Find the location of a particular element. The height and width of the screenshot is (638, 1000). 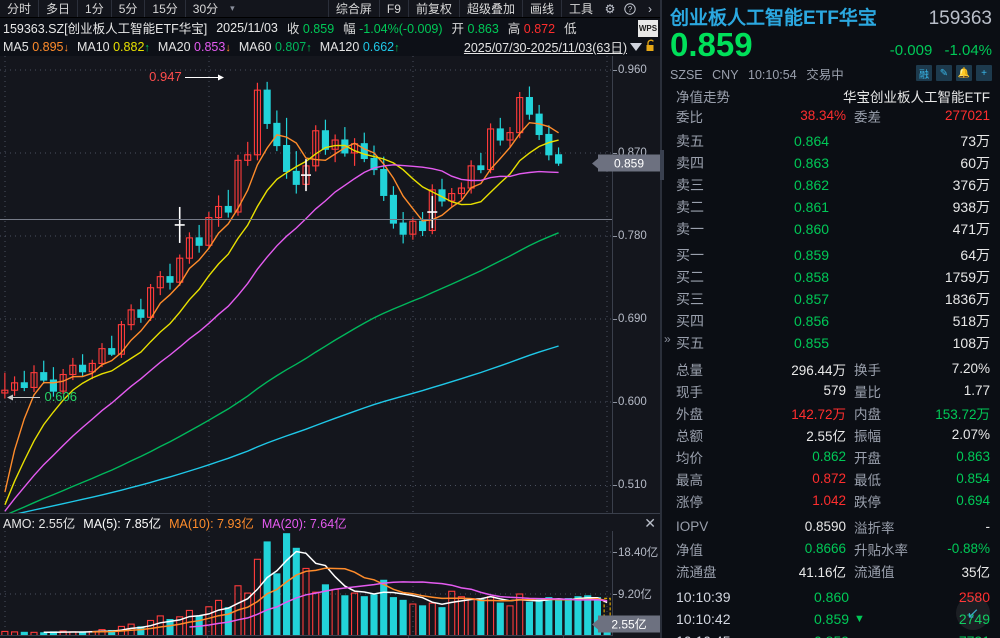

weicha-value: 277021 is located at coordinates (967, 116).